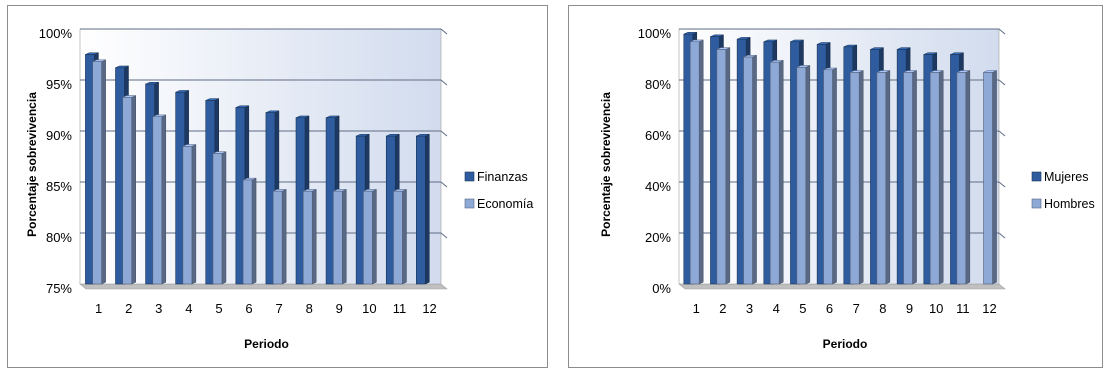  Describe the element at coordinates (159, 199) in the screenshot. I see `bar-economía-3` at that location.